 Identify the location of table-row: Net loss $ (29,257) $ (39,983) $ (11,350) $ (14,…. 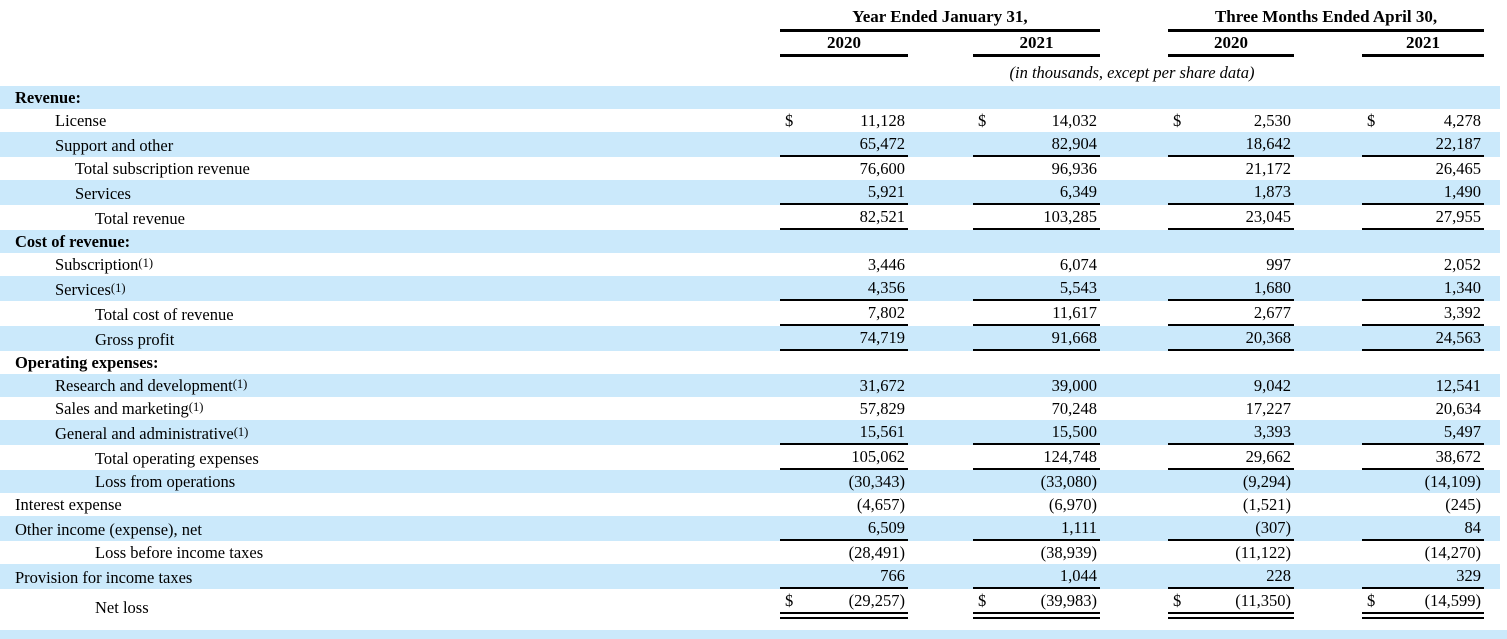
(750, 604).